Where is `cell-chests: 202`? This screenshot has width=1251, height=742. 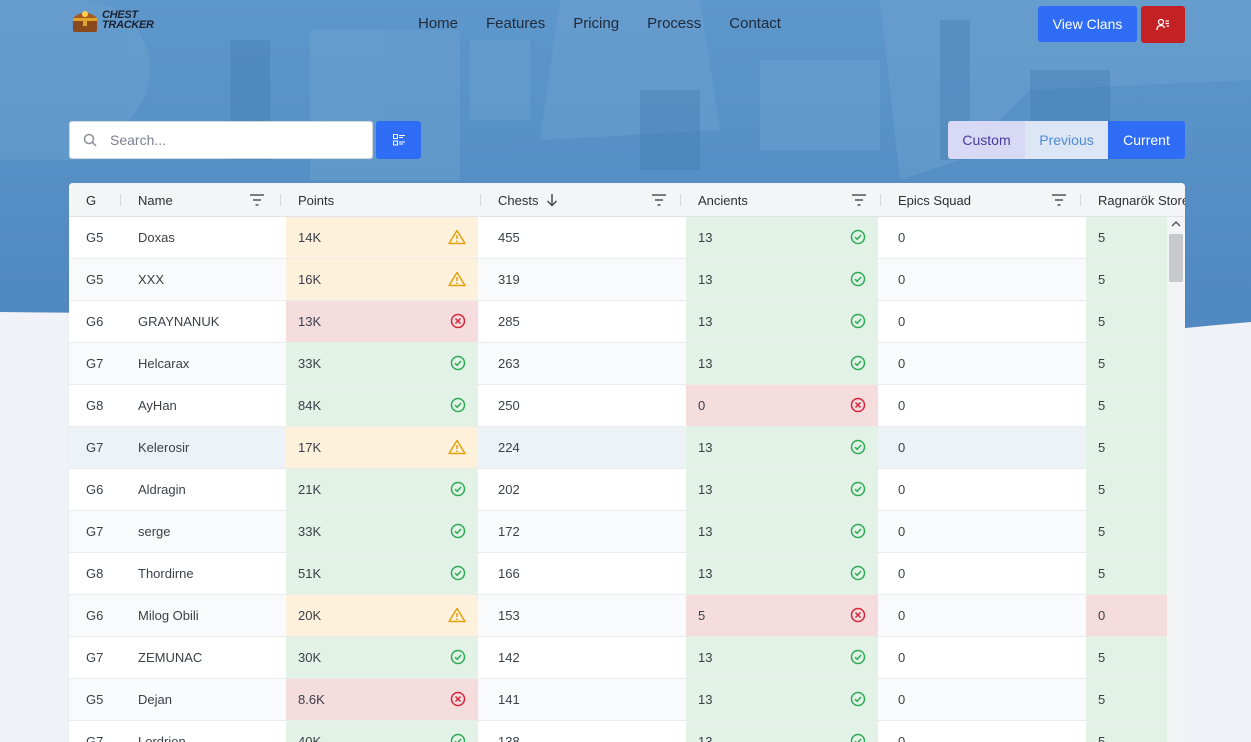 cell-chests: 202 is located at coordinates (509, 489).